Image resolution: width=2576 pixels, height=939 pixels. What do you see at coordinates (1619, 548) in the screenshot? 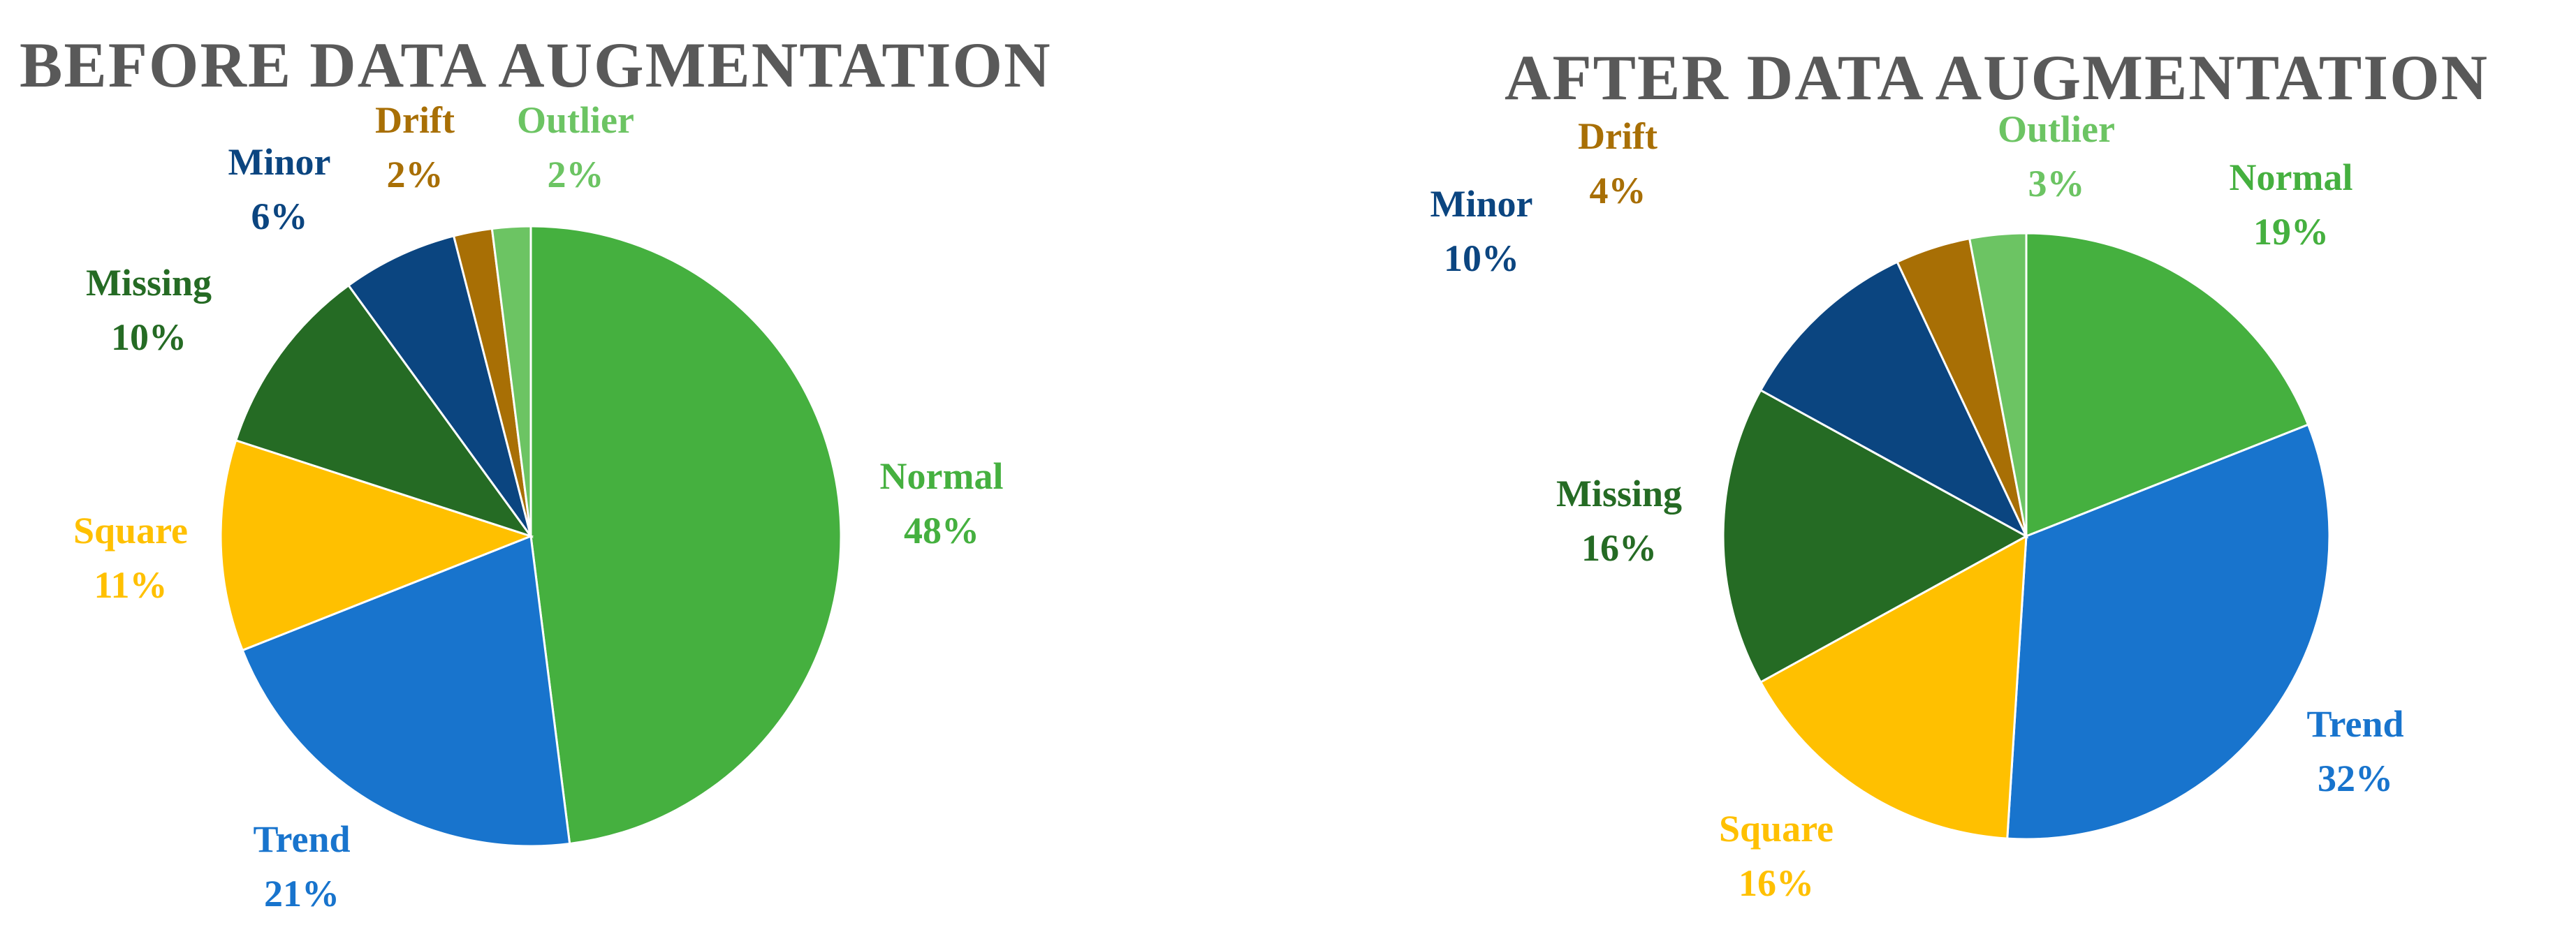
I see `slice-percent-missing: 16%` at bounding box center [1619, 548].